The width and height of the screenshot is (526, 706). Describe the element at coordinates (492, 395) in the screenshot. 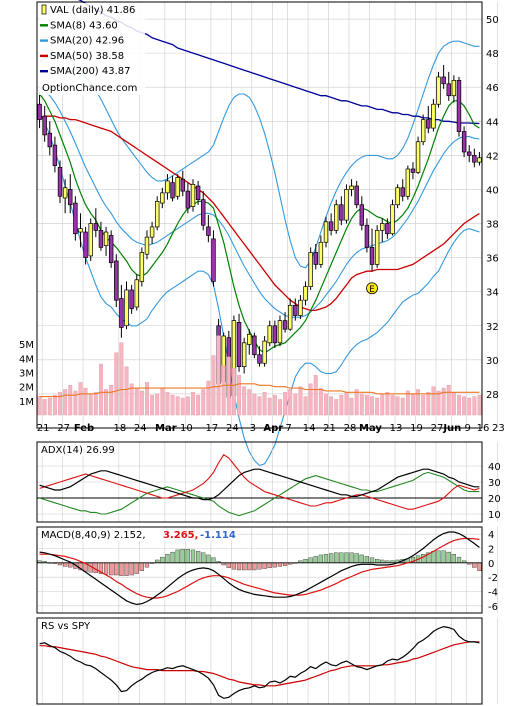

I see `price-tick-label: 28` at that location.